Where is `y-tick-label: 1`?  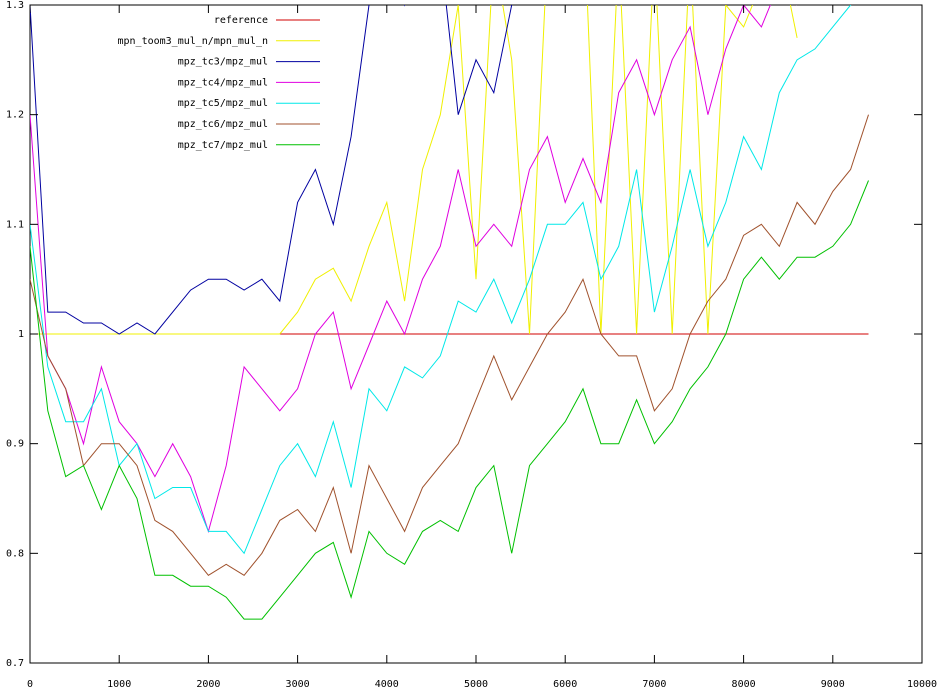
y-tick-label: 1 is located at coordinates (21, 334).